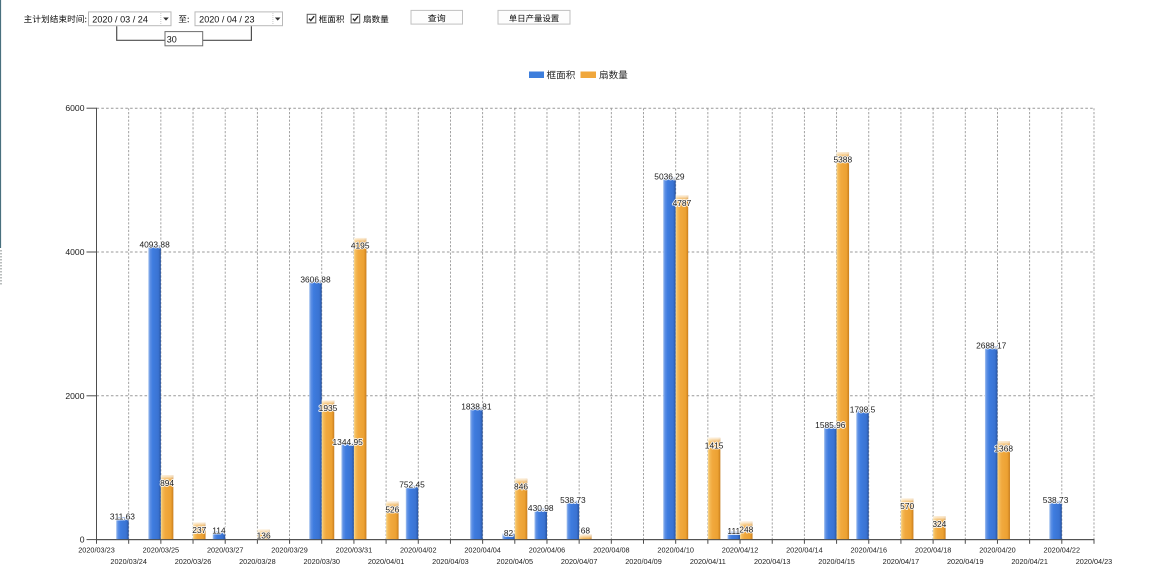 This screenshot has height=575, width=1150. I want to click on svg-text: 2020/03/29, so click(289, 550).